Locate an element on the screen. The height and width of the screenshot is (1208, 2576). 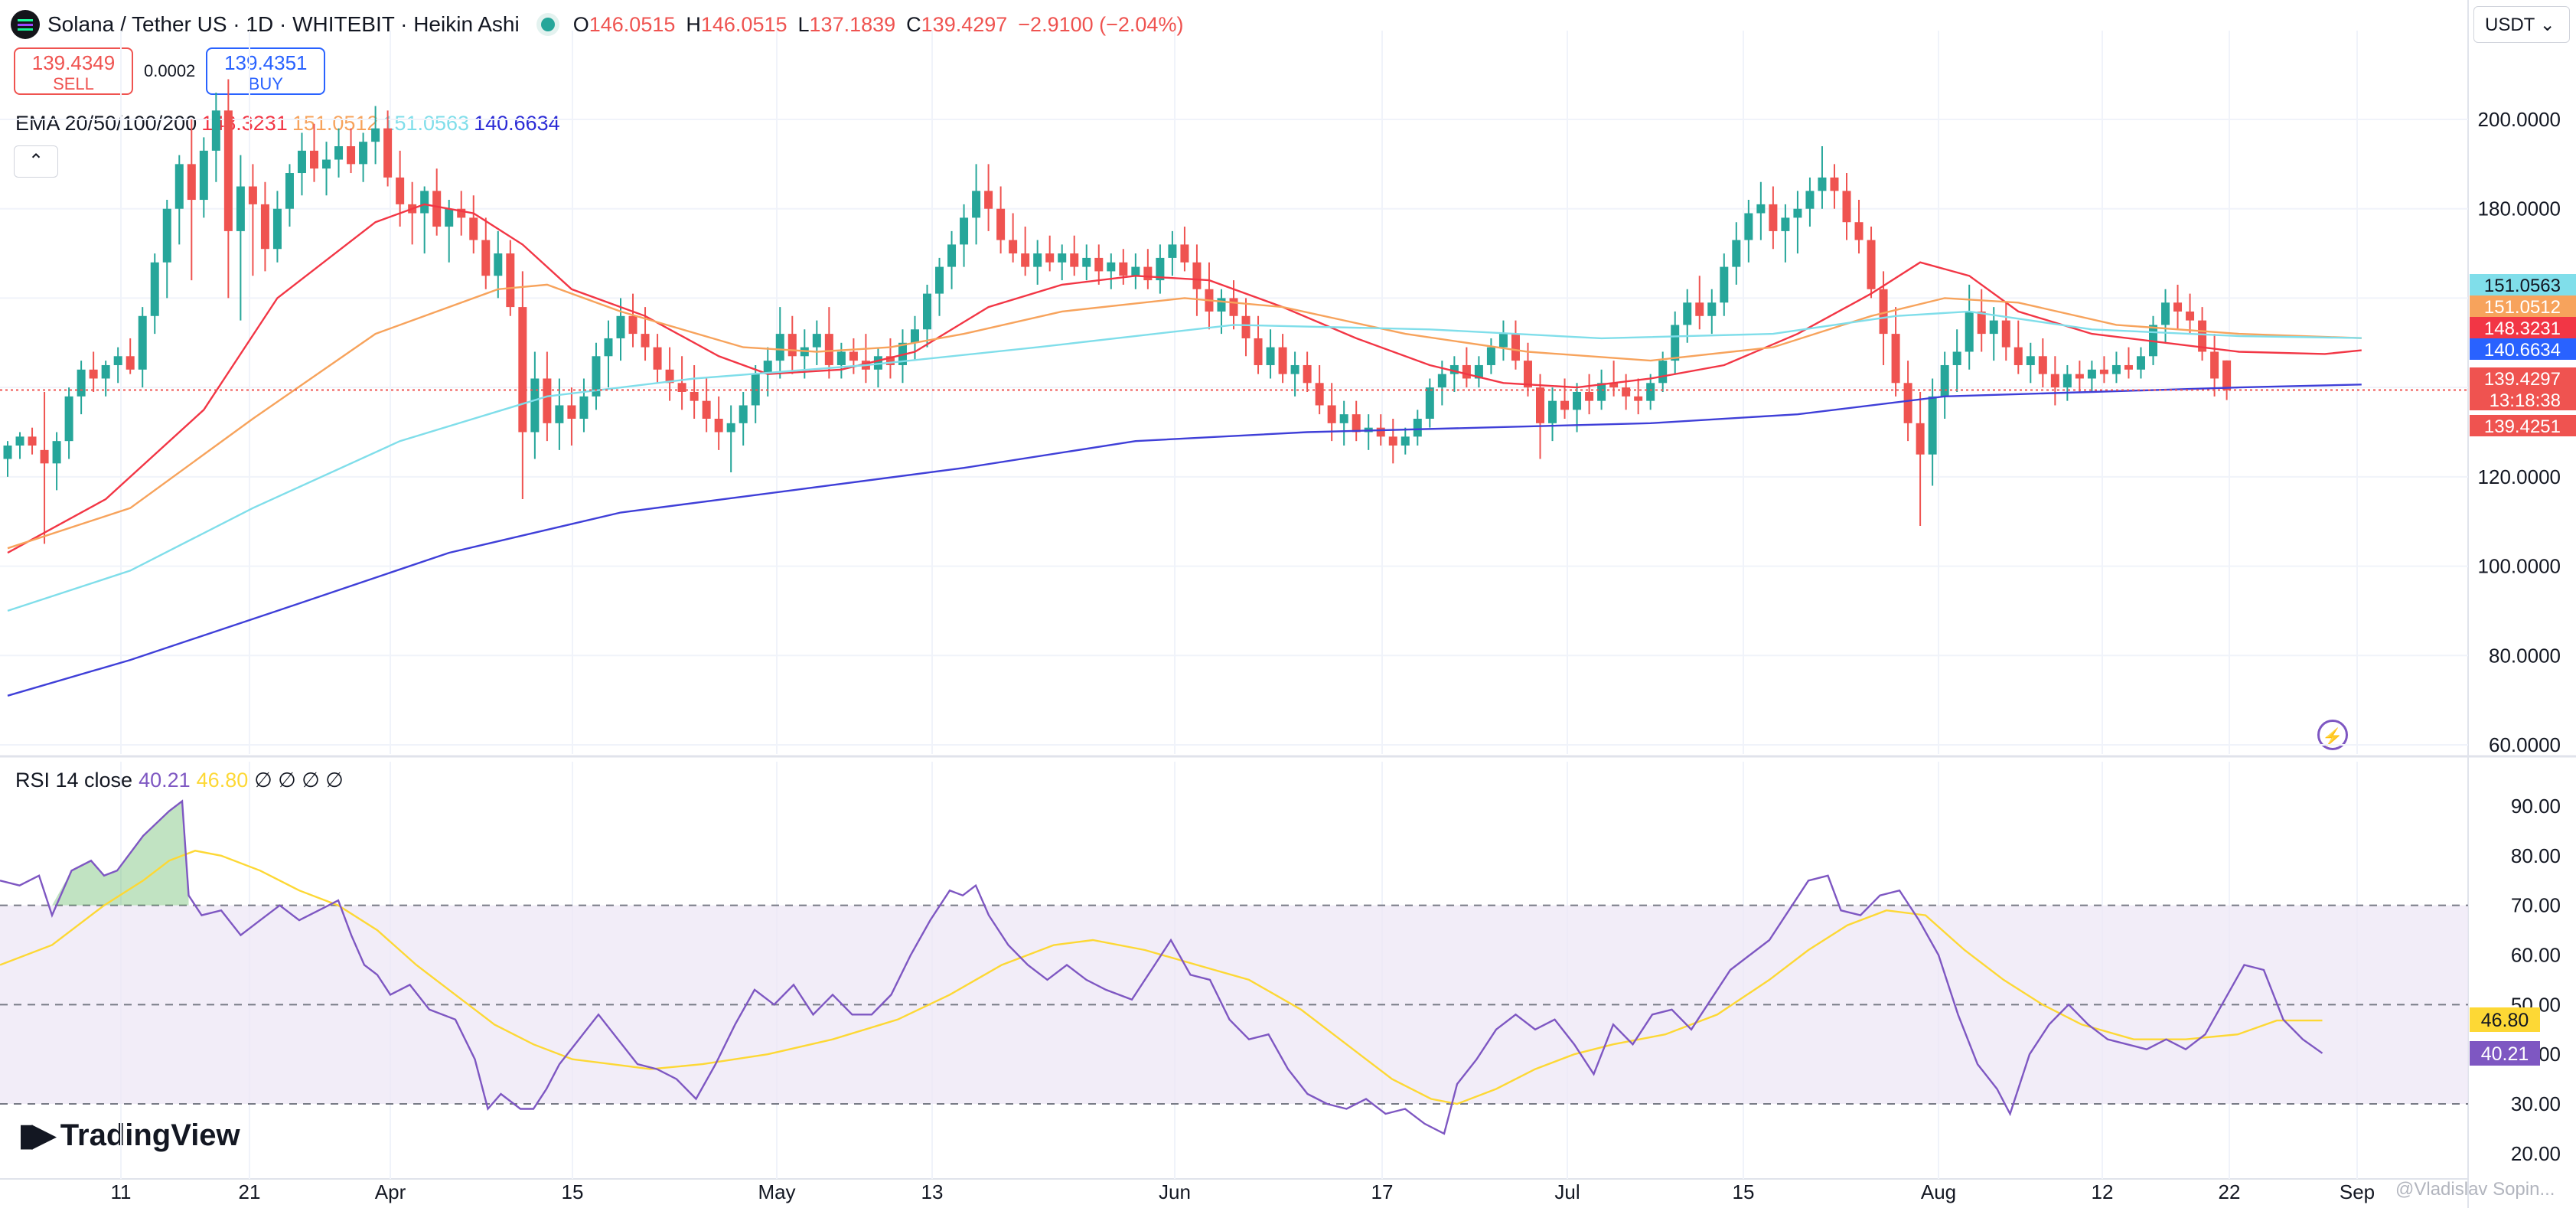
time-tick-label: 21 is located at coordinates (250, 1191).